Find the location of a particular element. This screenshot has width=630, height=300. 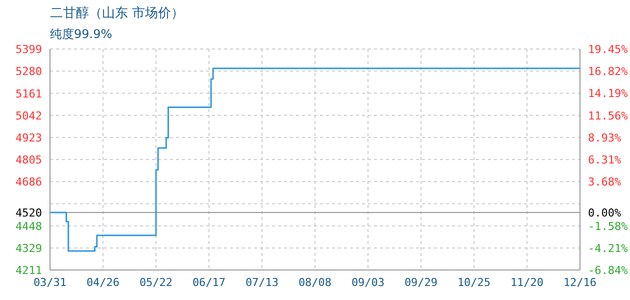

y2-tick-label: 3.68% is located at coordinates (605, 182).